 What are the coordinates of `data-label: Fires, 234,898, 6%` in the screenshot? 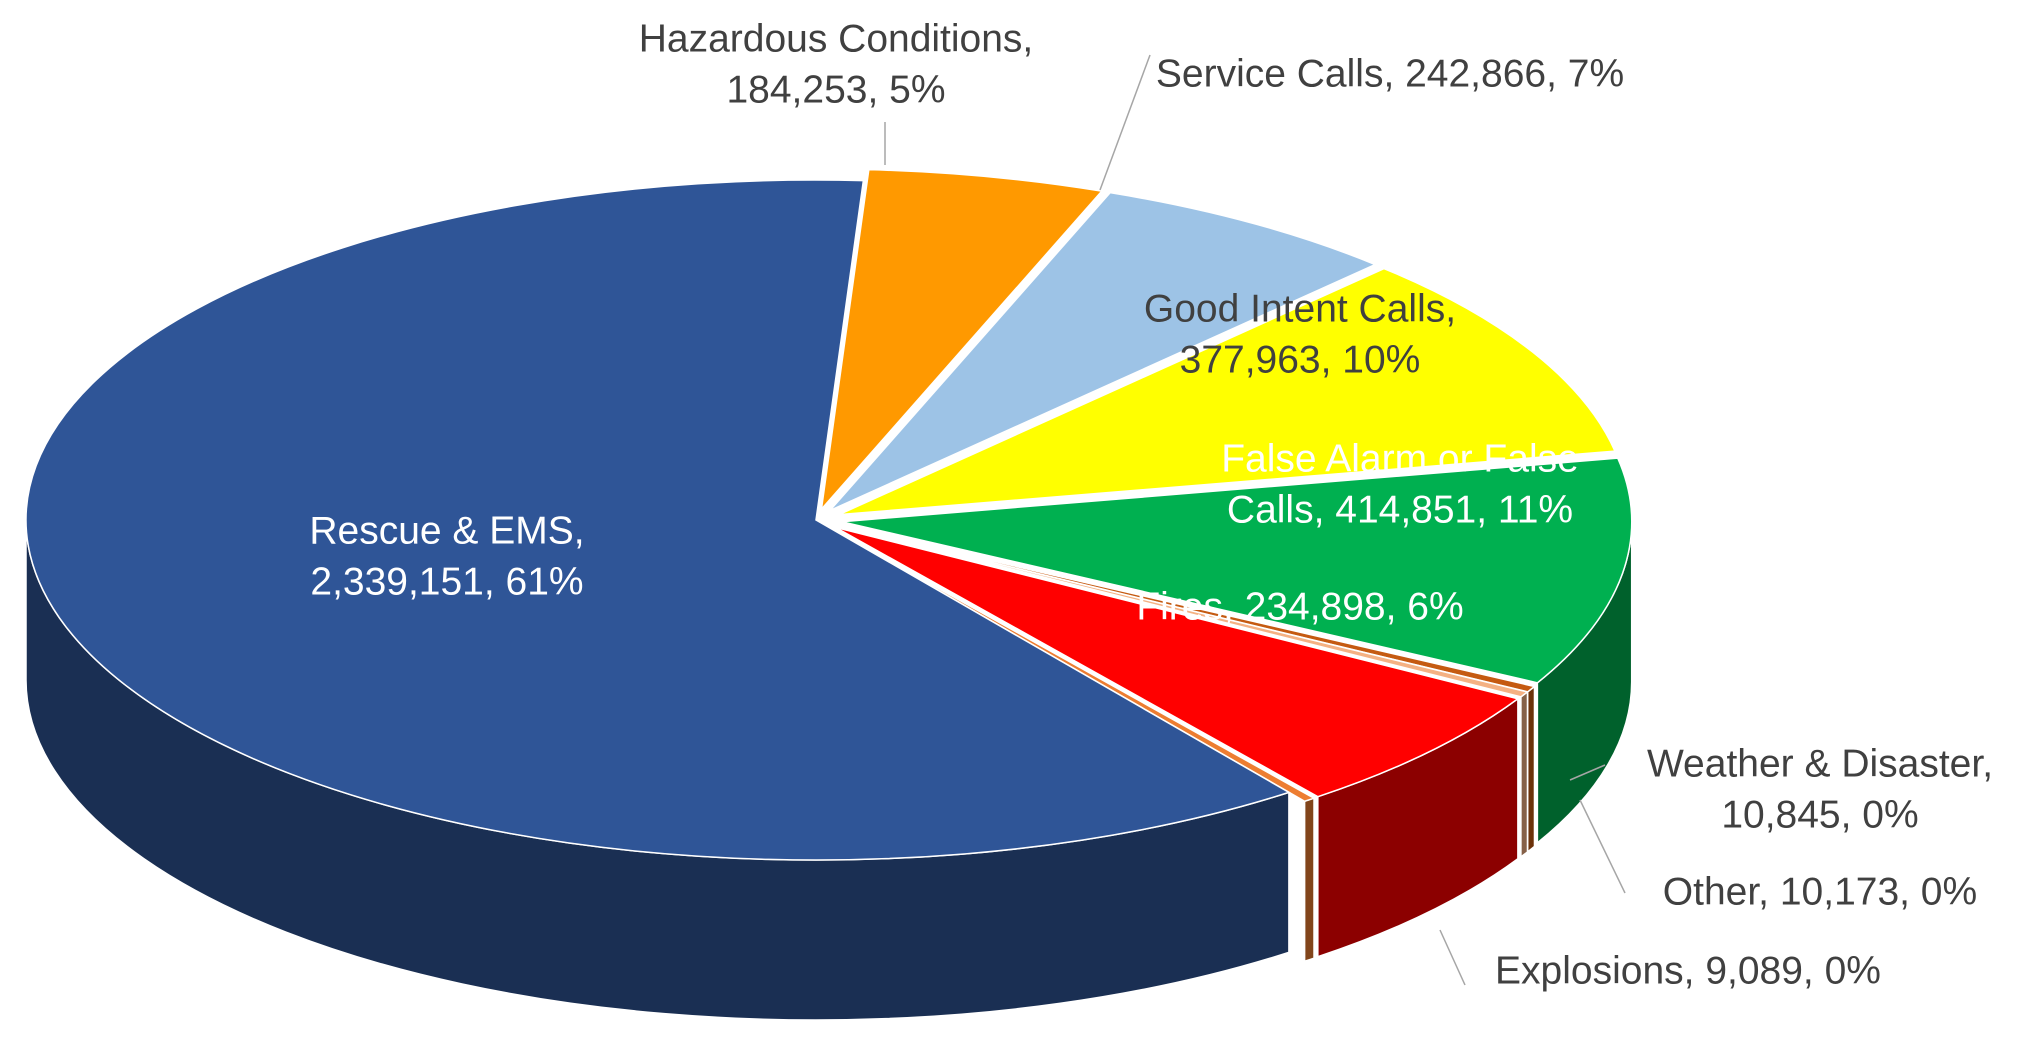 It's located at (1300, 607).